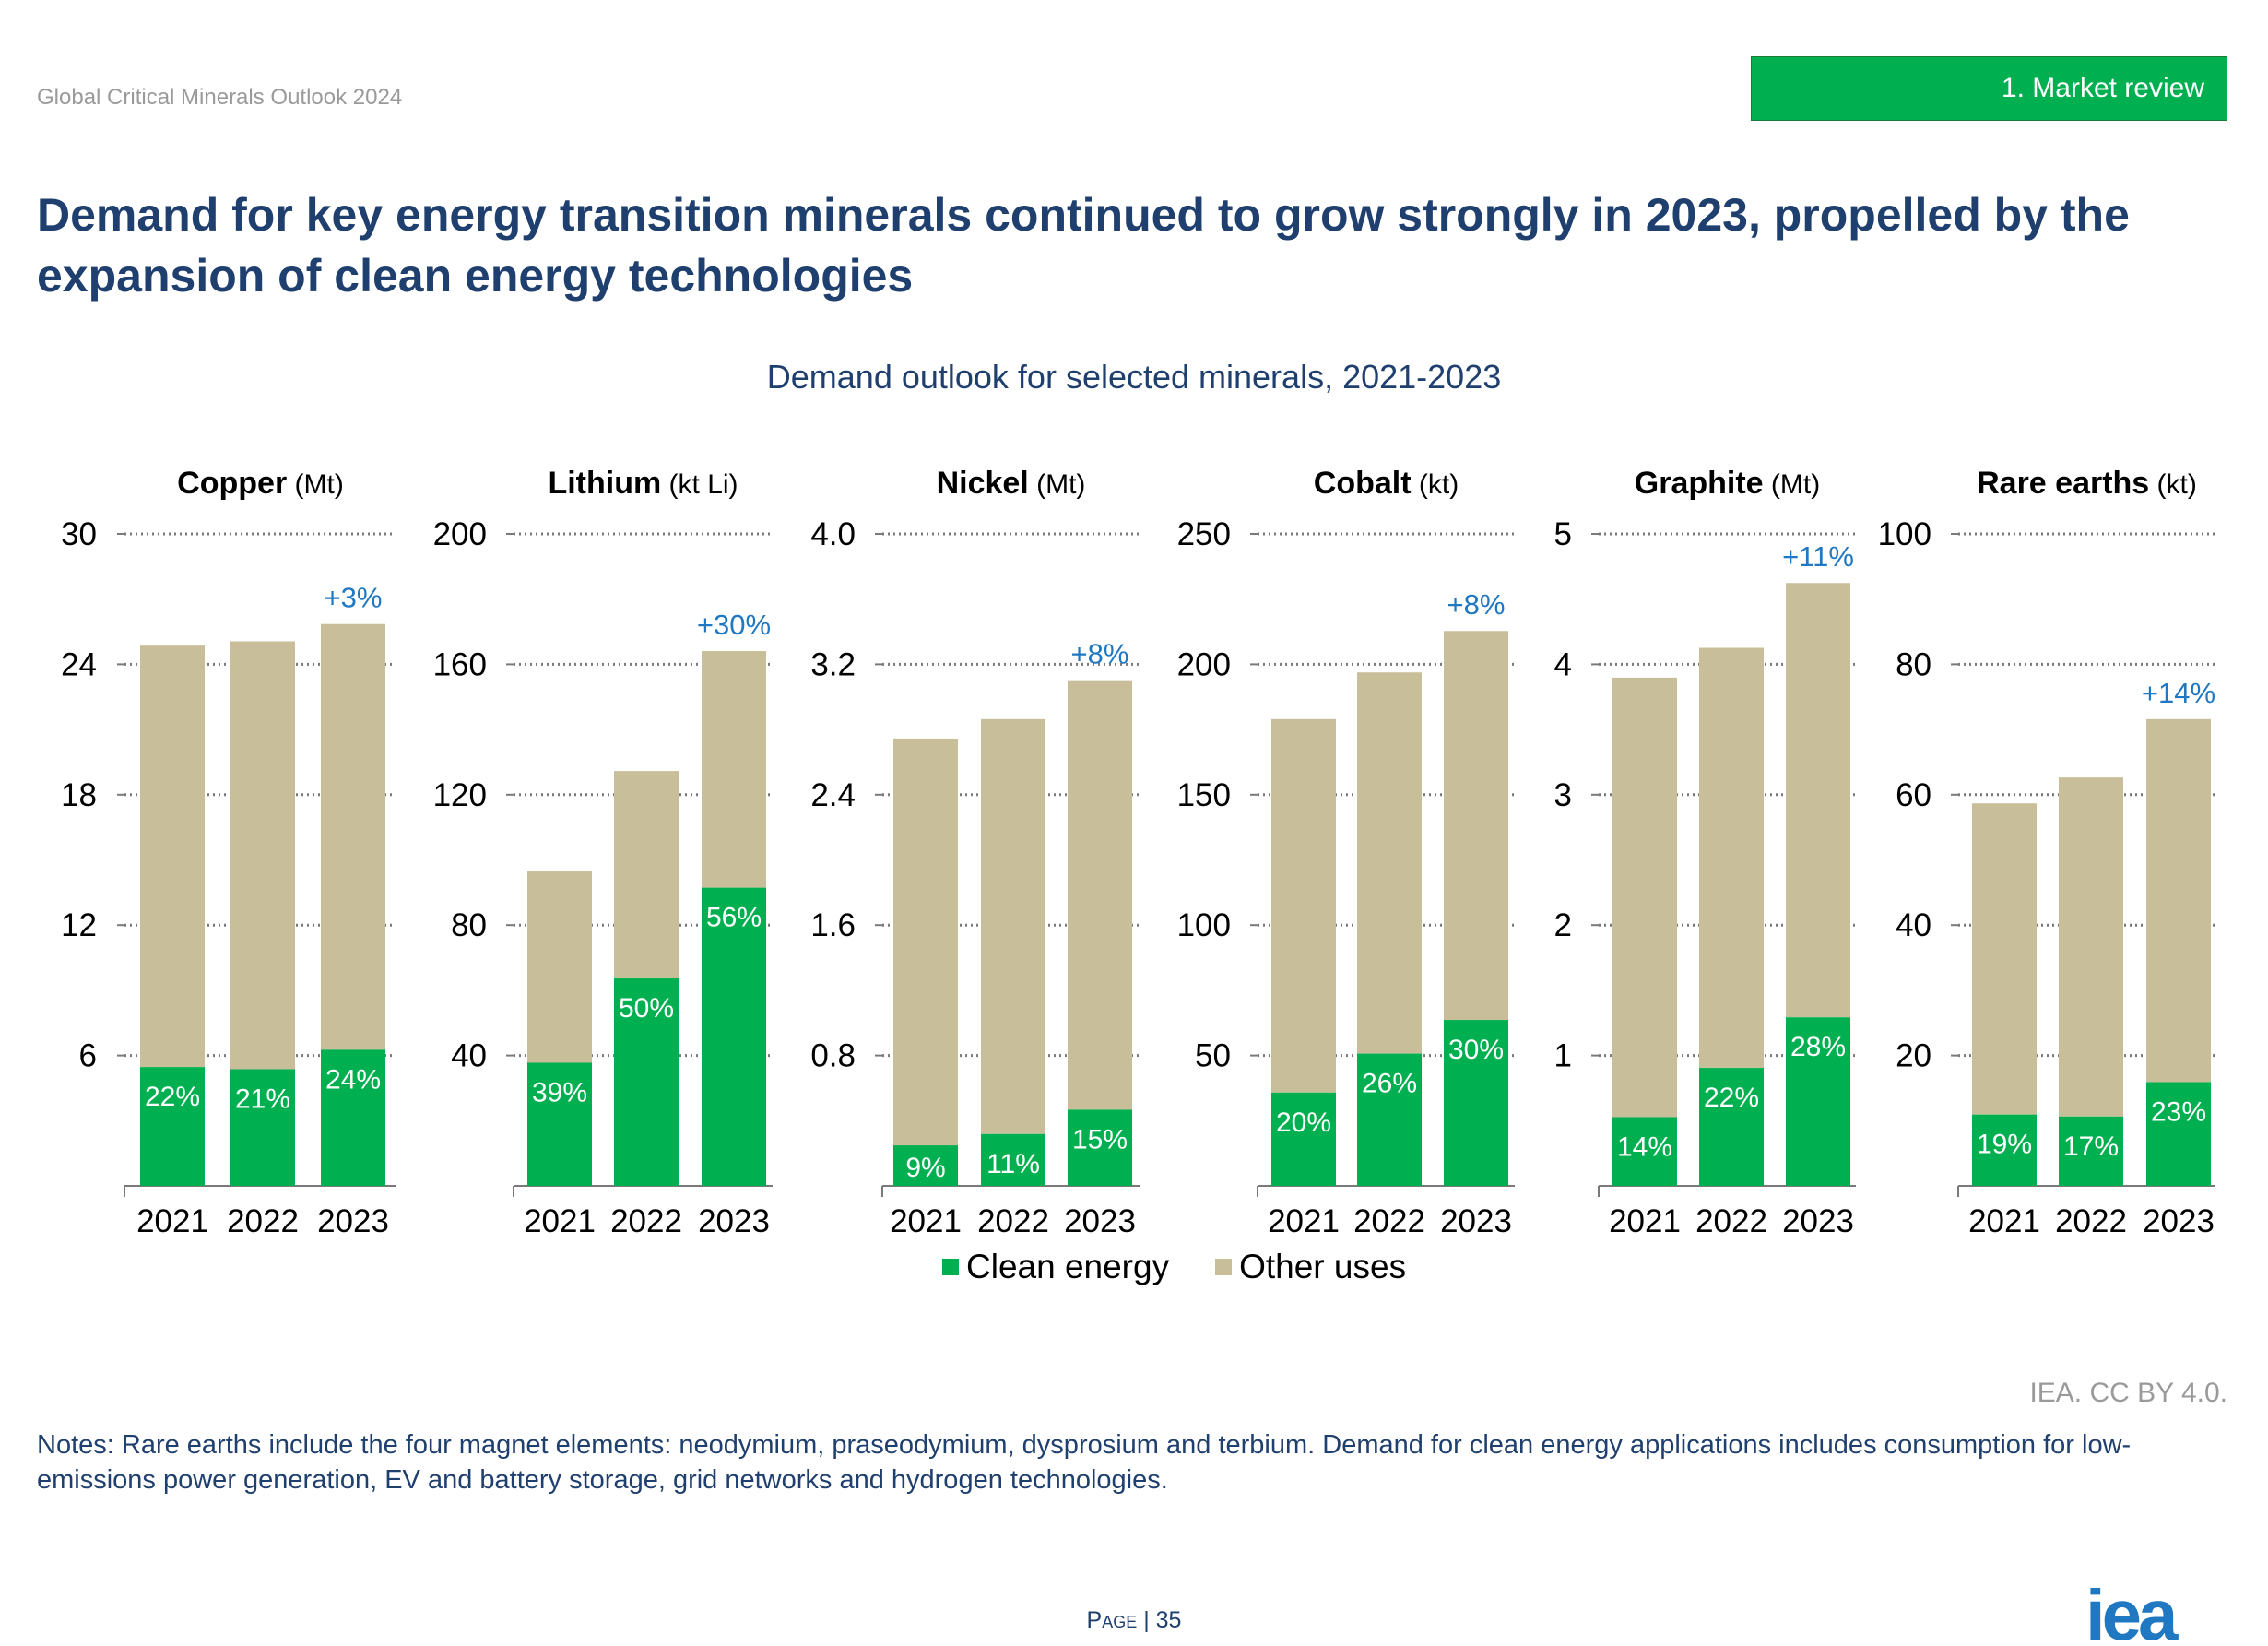  What do you see at coordinates (1013, 1221) in the screenshot?
I see `nickel-x-tick-label: 2022` at bounding box center [1013, 1221].